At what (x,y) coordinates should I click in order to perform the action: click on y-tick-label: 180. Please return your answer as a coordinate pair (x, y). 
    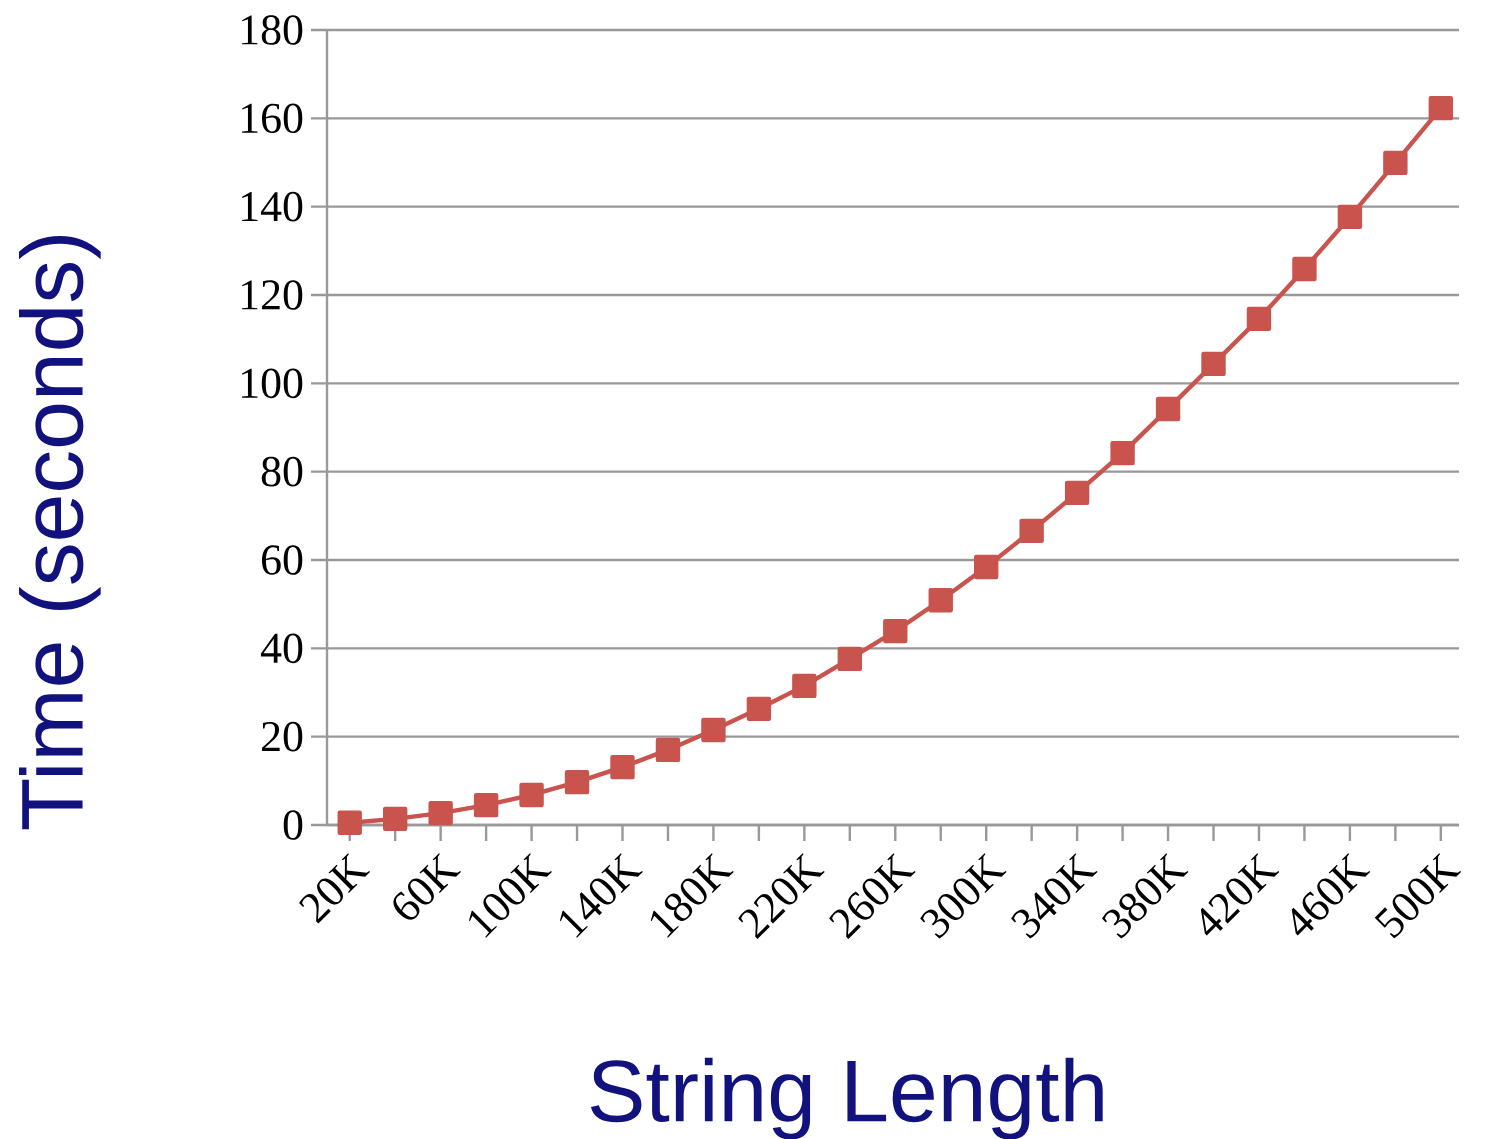
    Looking at the image, I should click on (272, 30).